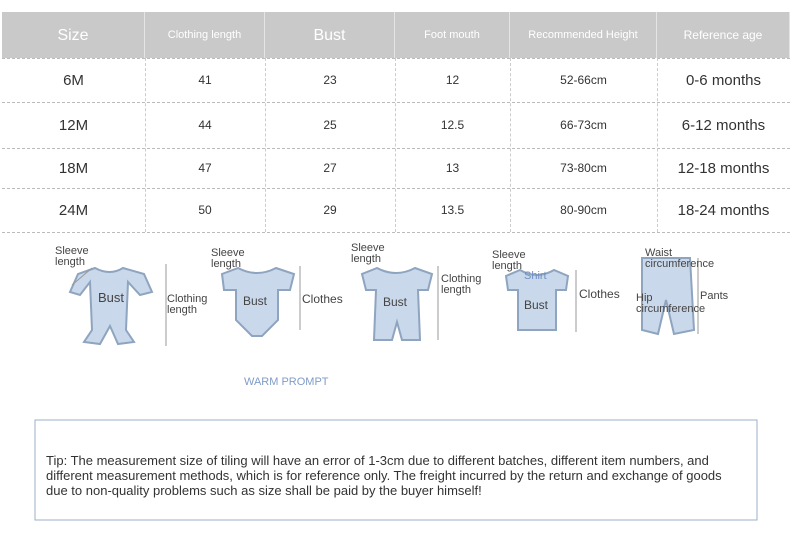 This screenshot has height=544, width=790. I want to click on header-cell: Reference age, so click(723, 35).